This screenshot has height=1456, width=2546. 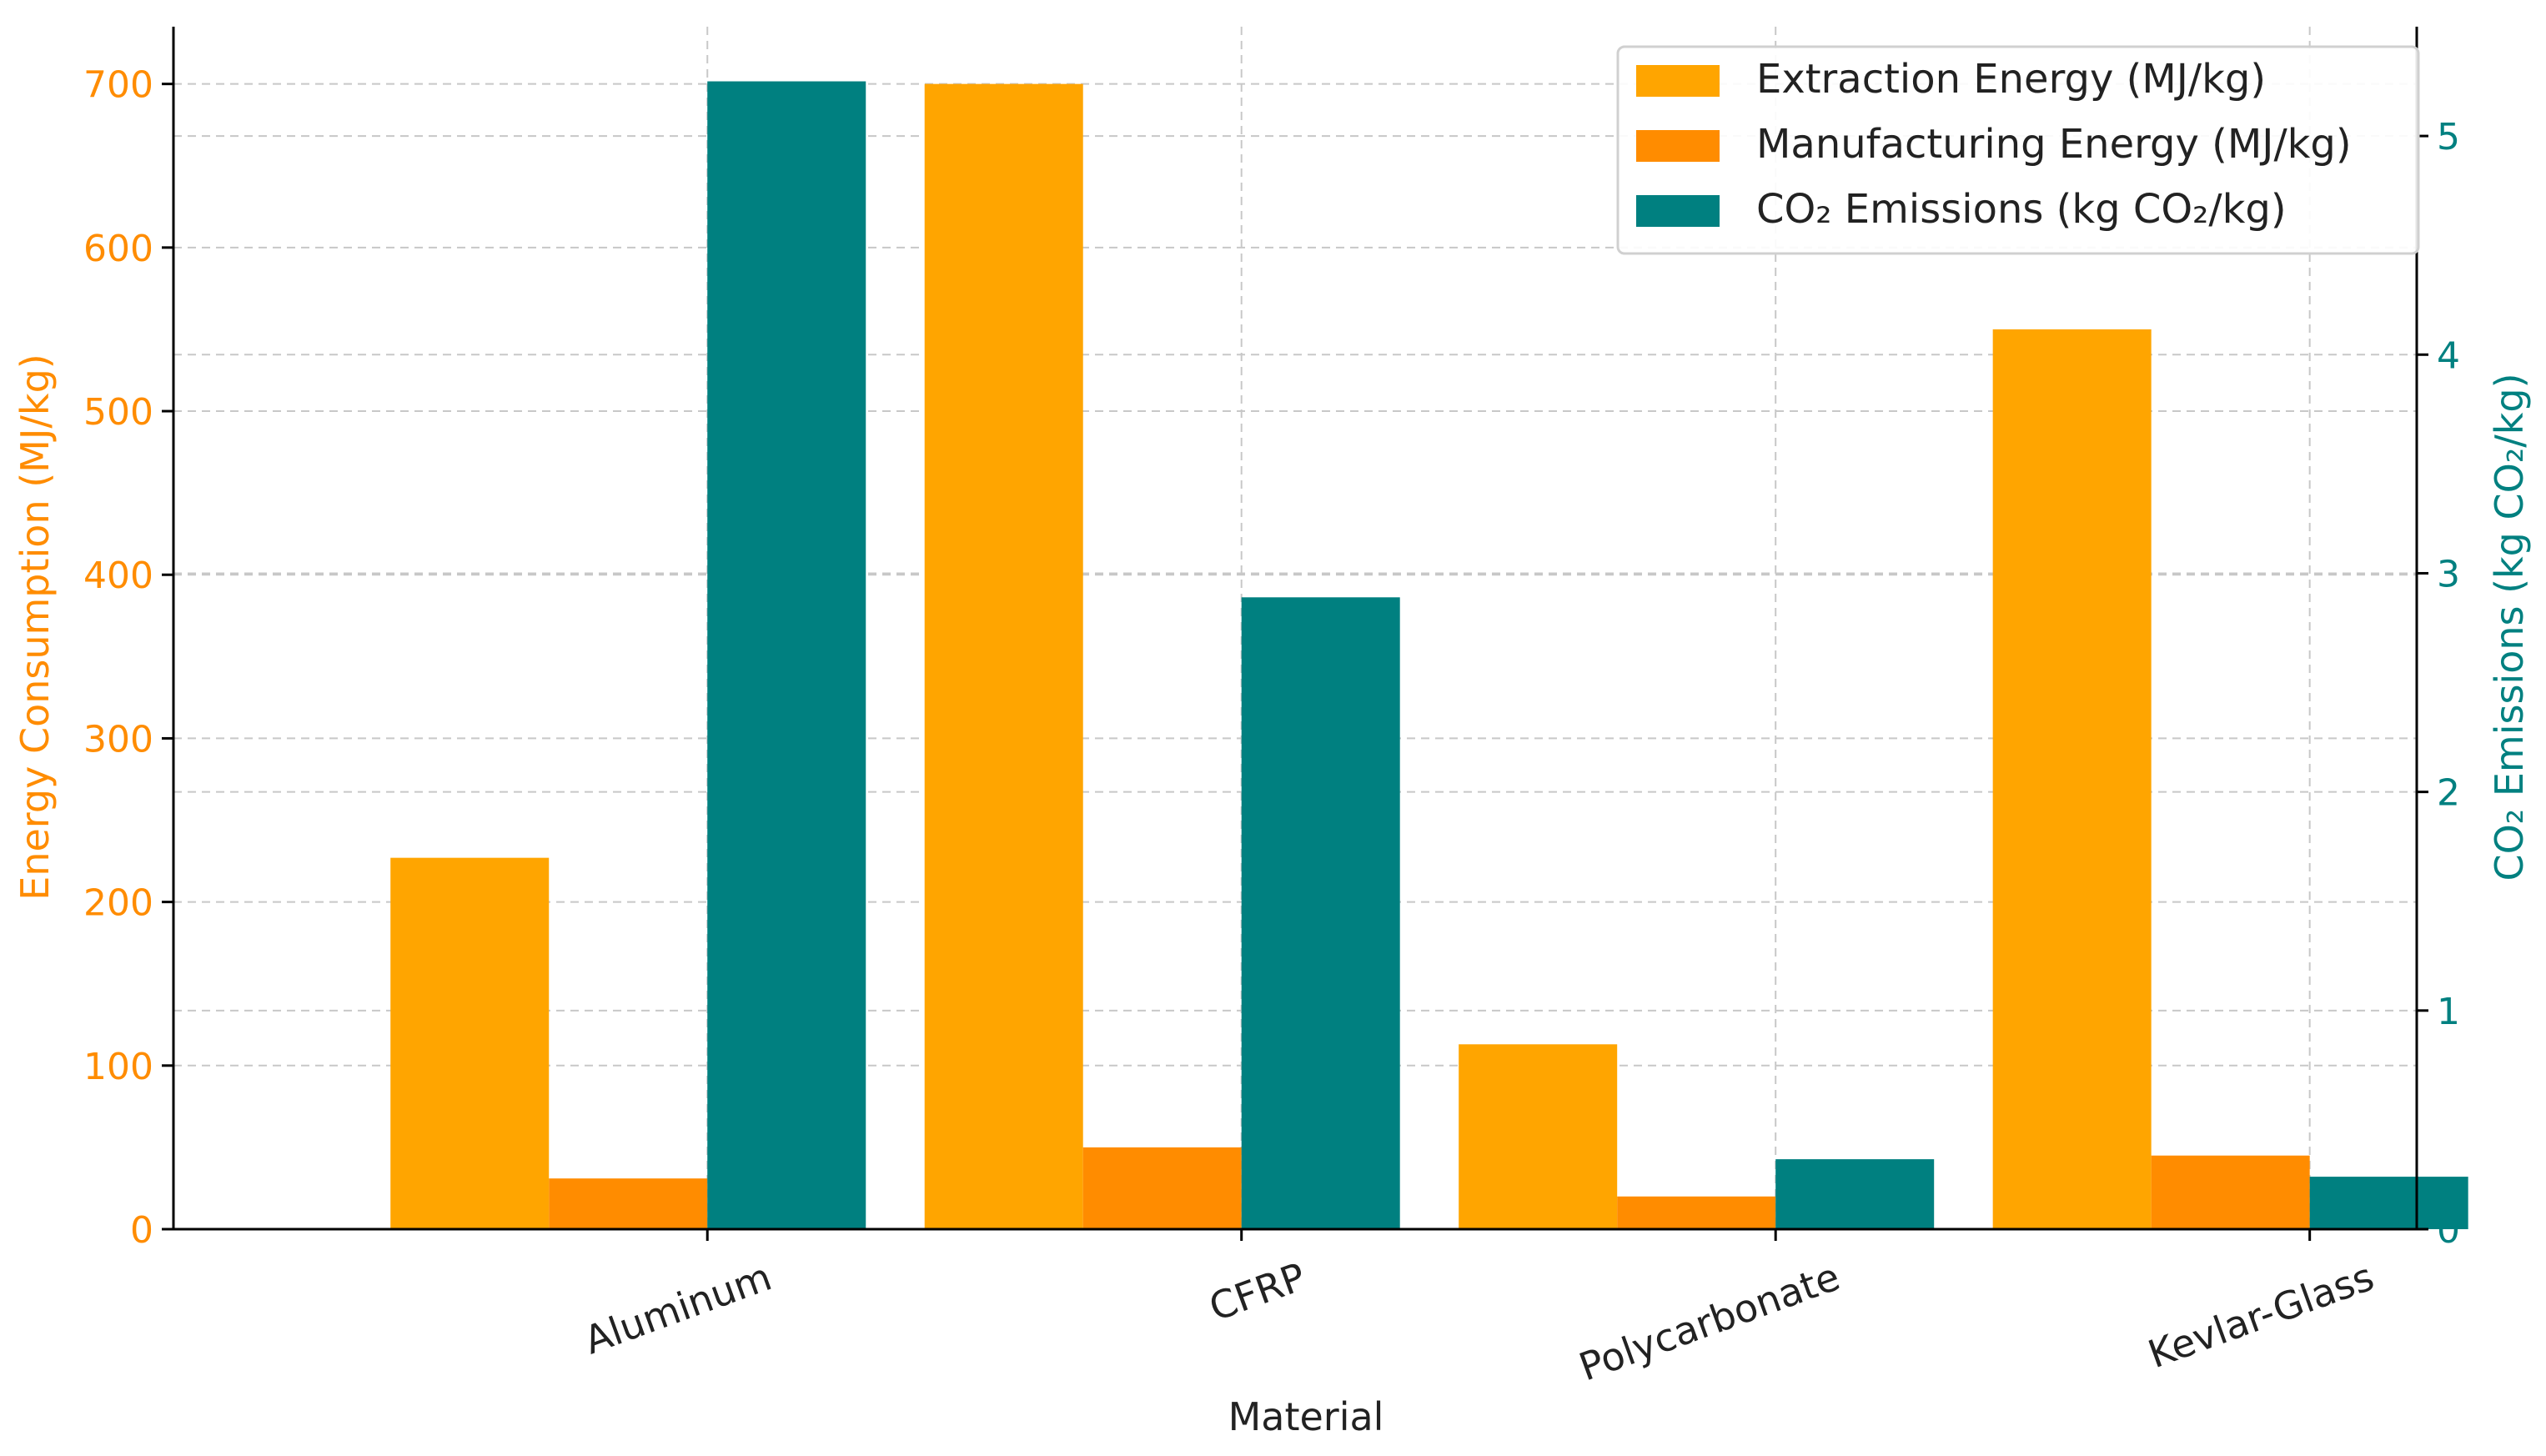 What do you see at coordinates (2509, 627) in the screenshot?
I see `right-axis-label: CO₂ Emissions (kg CO₂/kg)` at bounding box center [2509, 627].